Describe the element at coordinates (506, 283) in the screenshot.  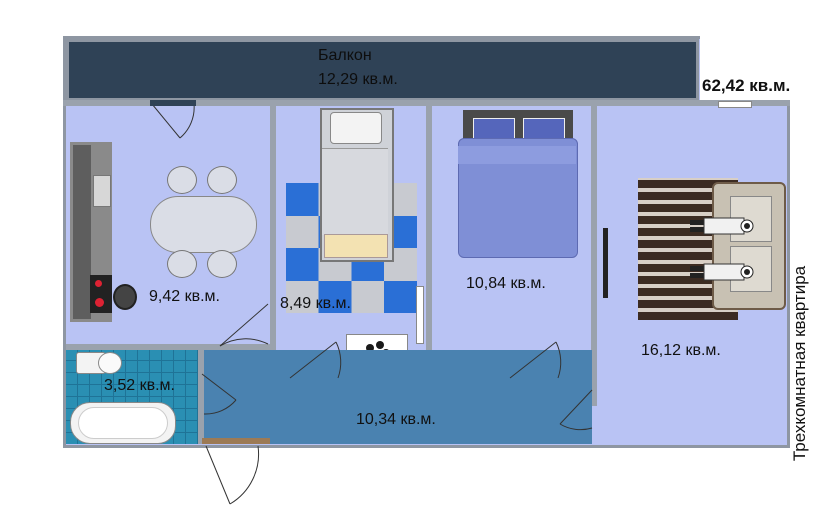
I see `bedroom-large-area: 10,84 кв.м.` at that location.